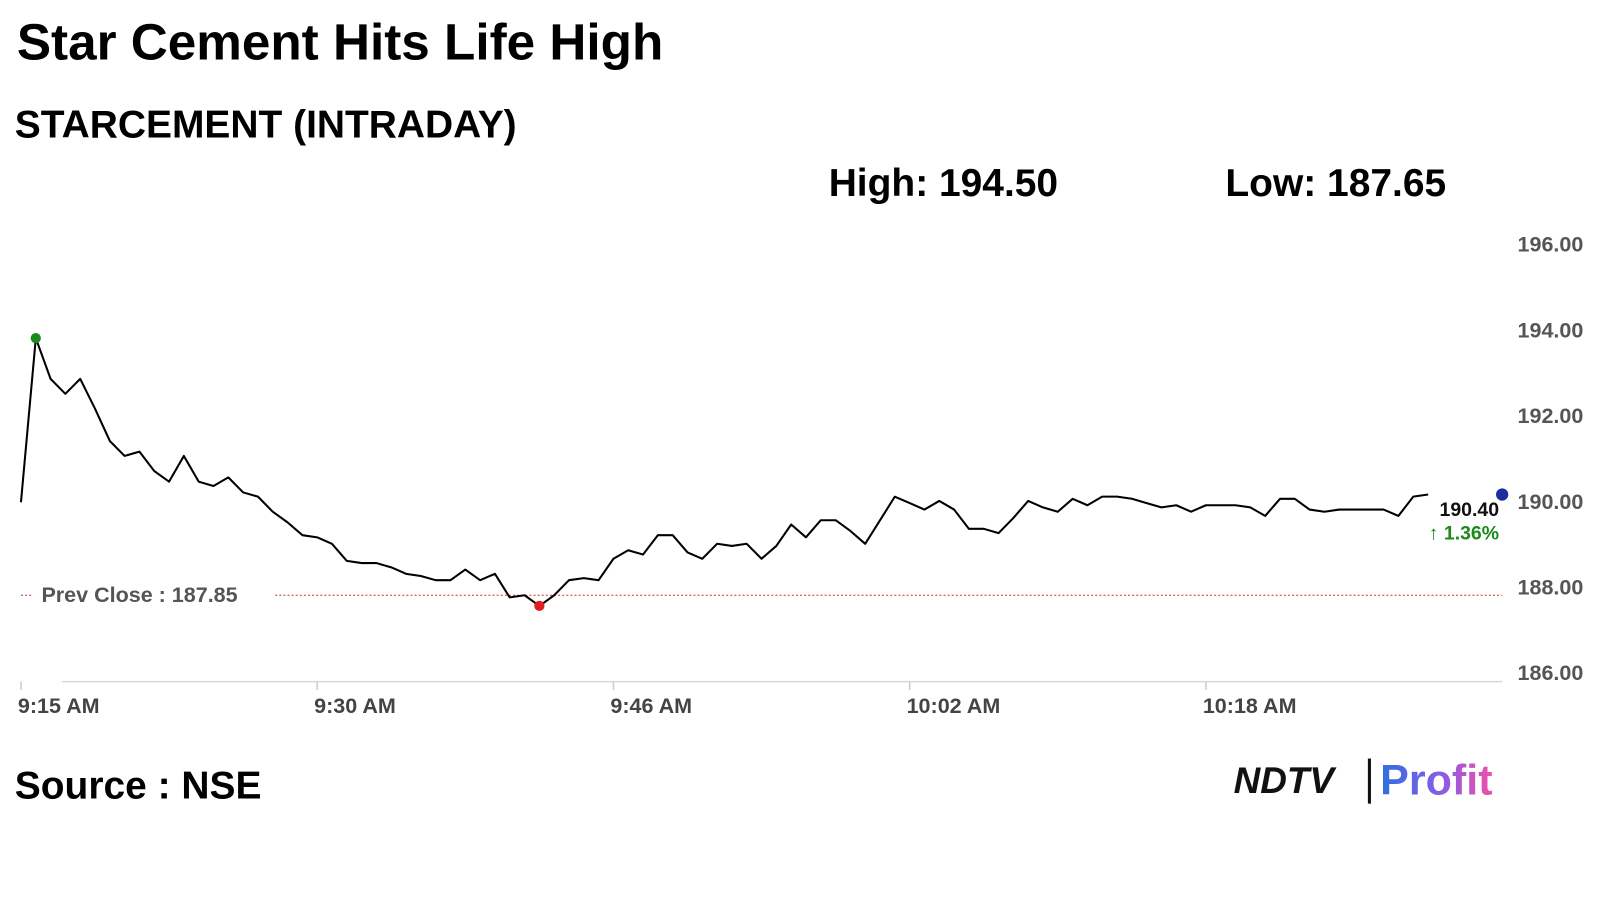 This screenshot has width=1600, height=900. Describe the element at coordinates (1551, 416) in the screenshot. I see `y-tick-label: 192.00` at that location.